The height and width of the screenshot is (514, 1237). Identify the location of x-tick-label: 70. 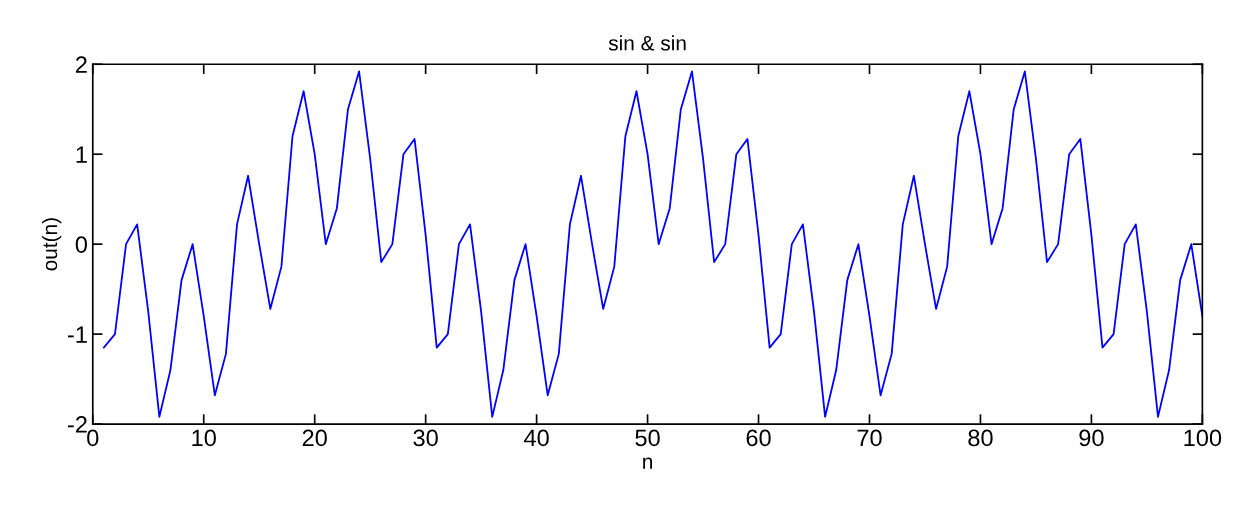
(869, 438).